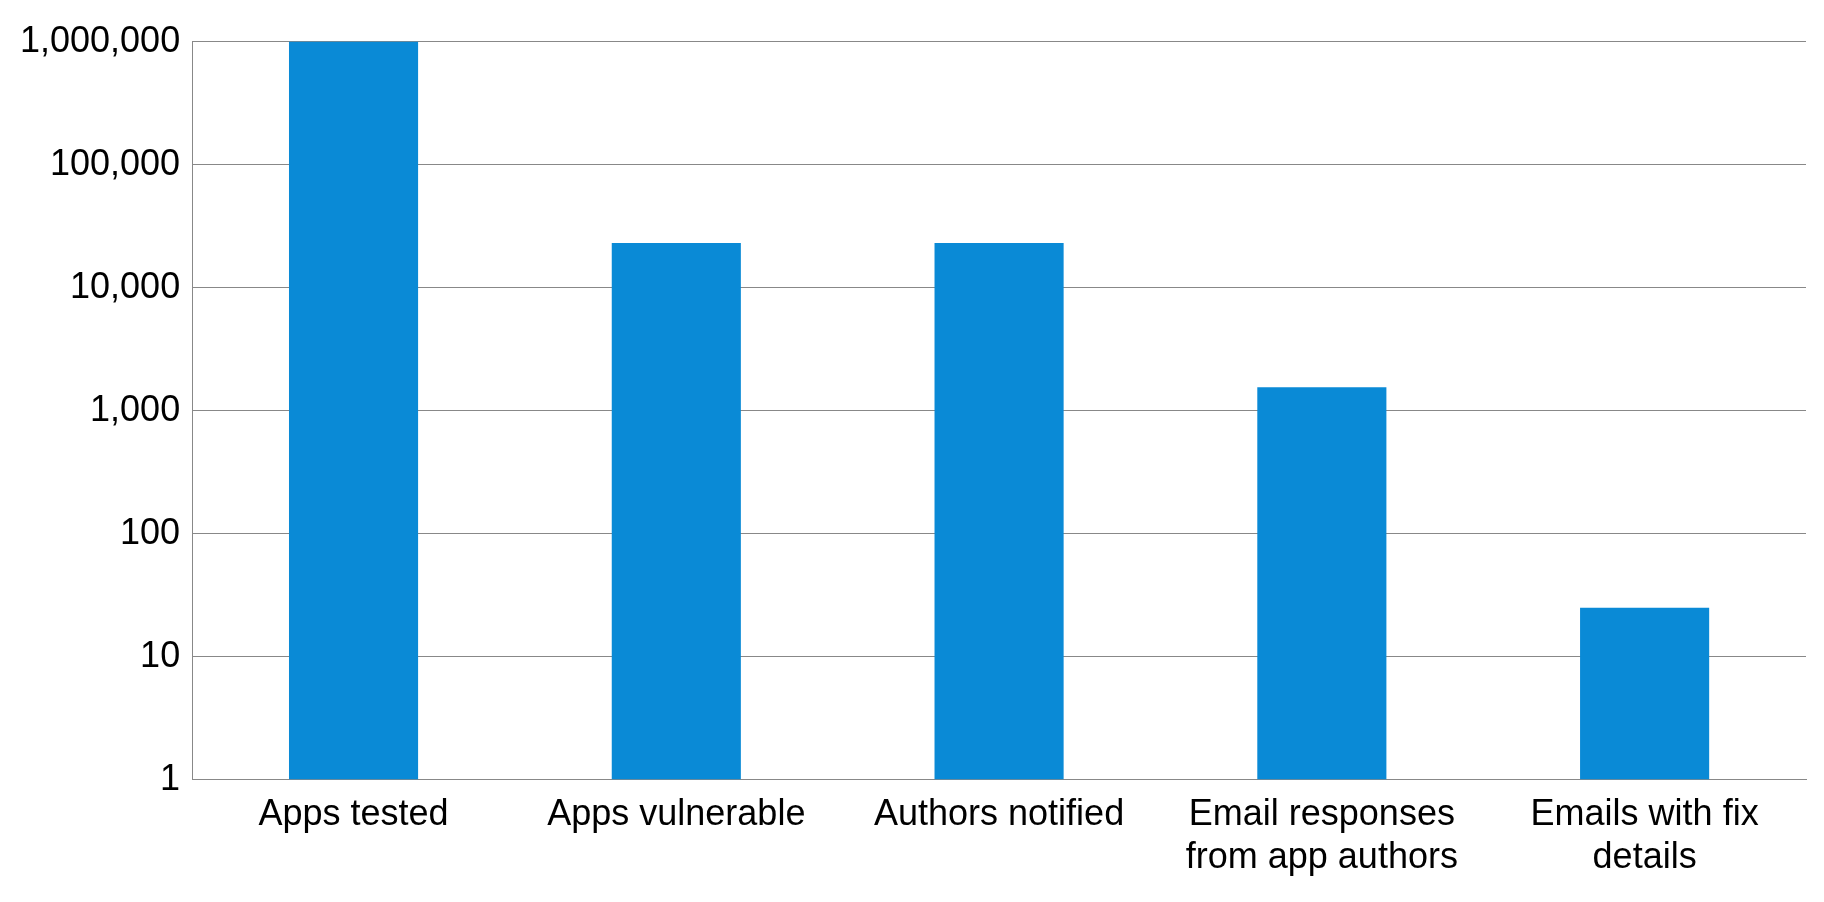 This screenshot has height=902, width=1824. What do you see at coordinates (999, 813) in the screenshot?
I see `x-tick-label: Authors notified` at bounding box center [999, 813].